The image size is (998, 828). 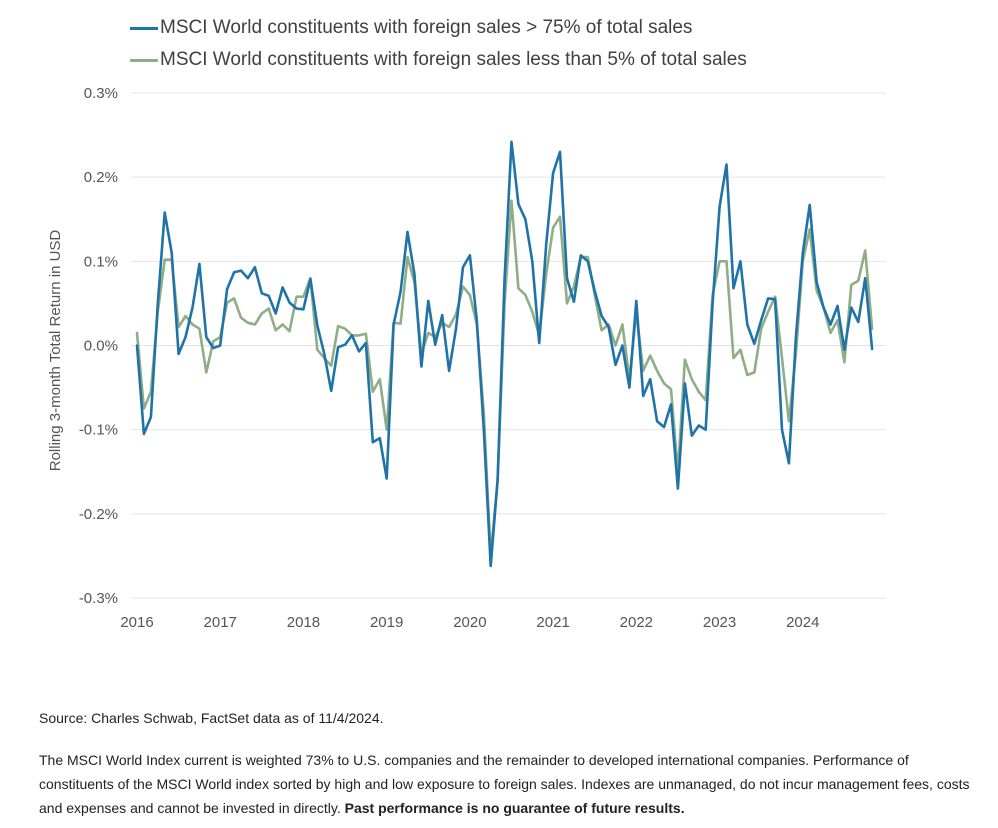 I want to click on x-tick-label: 2023, so click(x=719, y=622).